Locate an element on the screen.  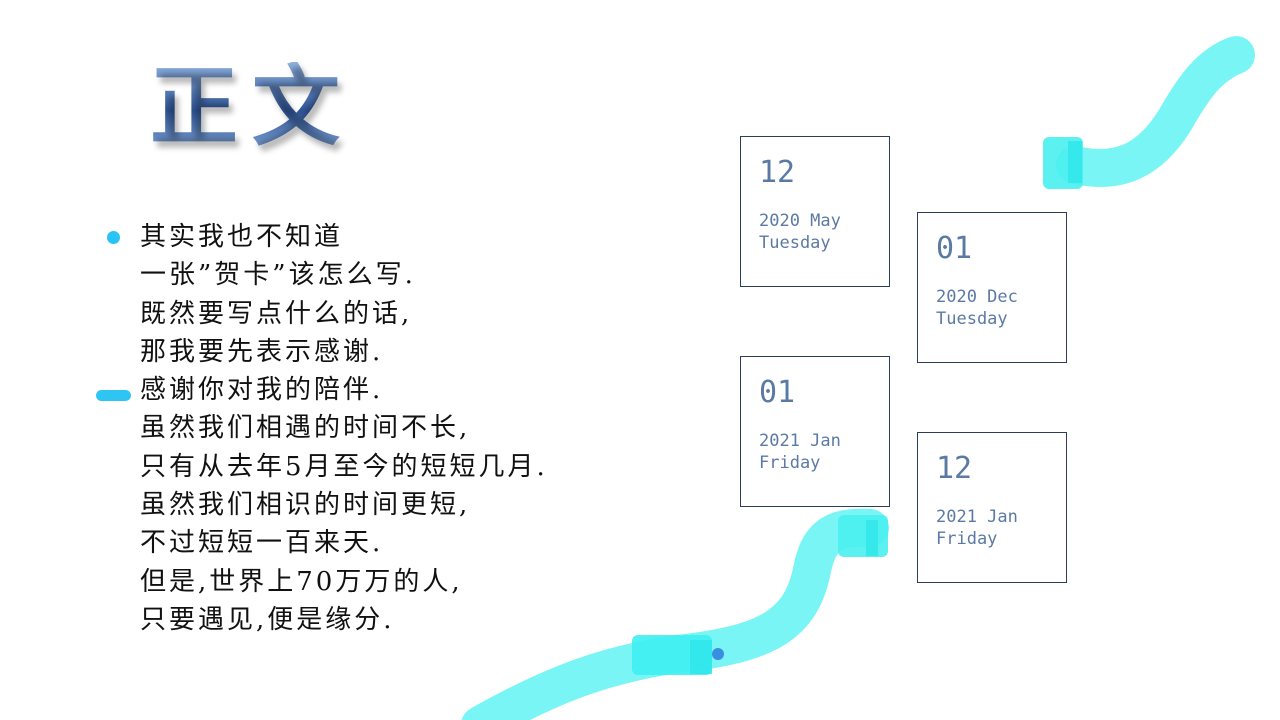
text-line: 虽然我们相识的时间更短, is located at coordinates (344, 505).